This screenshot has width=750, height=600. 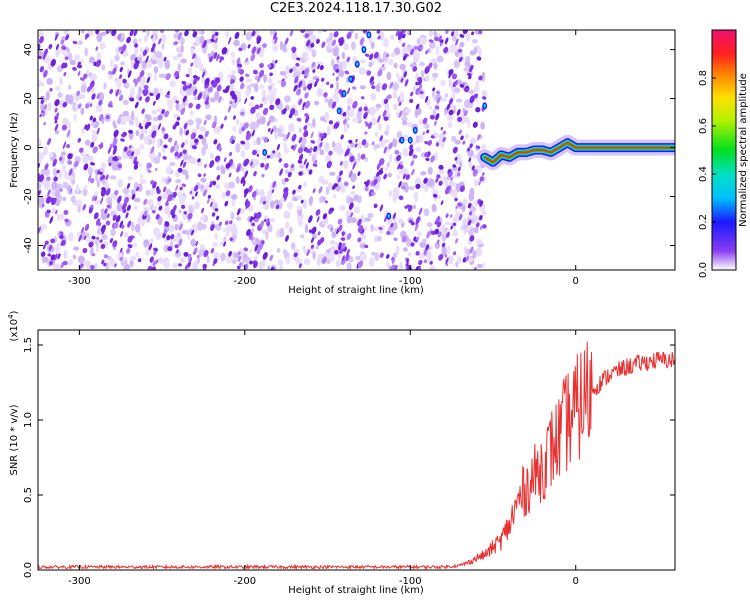 What do you see at coordinates (28, 147) in the screenshot?
I see `y-tick-label: 0` at bounding box center [28, 147].